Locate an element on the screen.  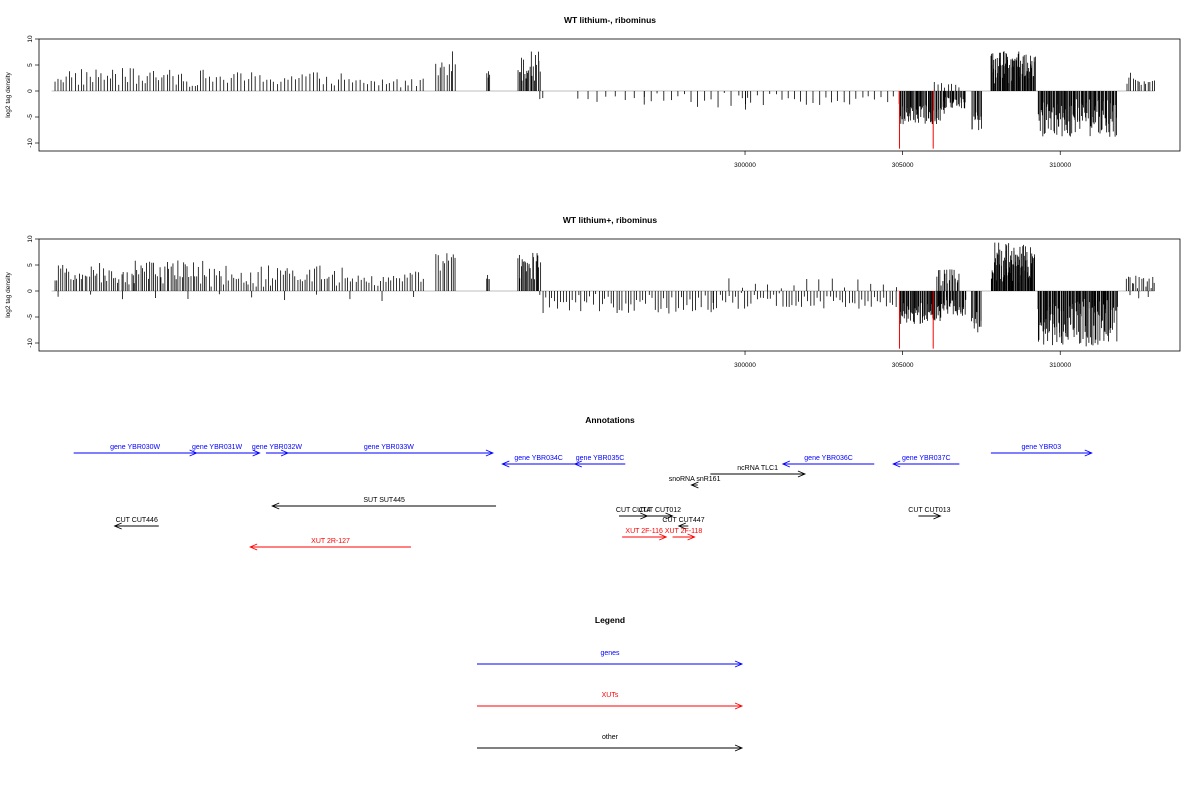
annotation-item: SUT SUT445 is located at coordinates (384, 503).